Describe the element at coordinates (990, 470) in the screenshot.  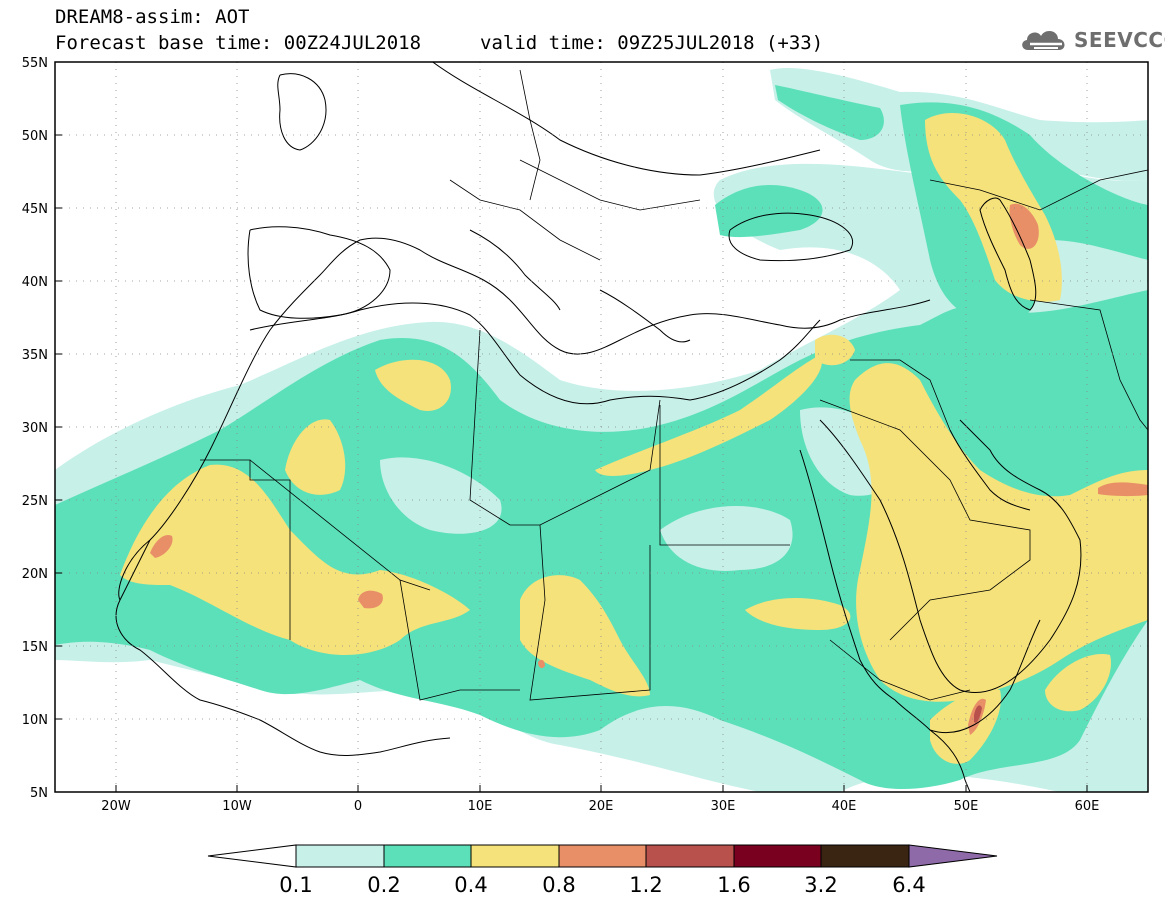
I see `coastline-gulf` at that location.